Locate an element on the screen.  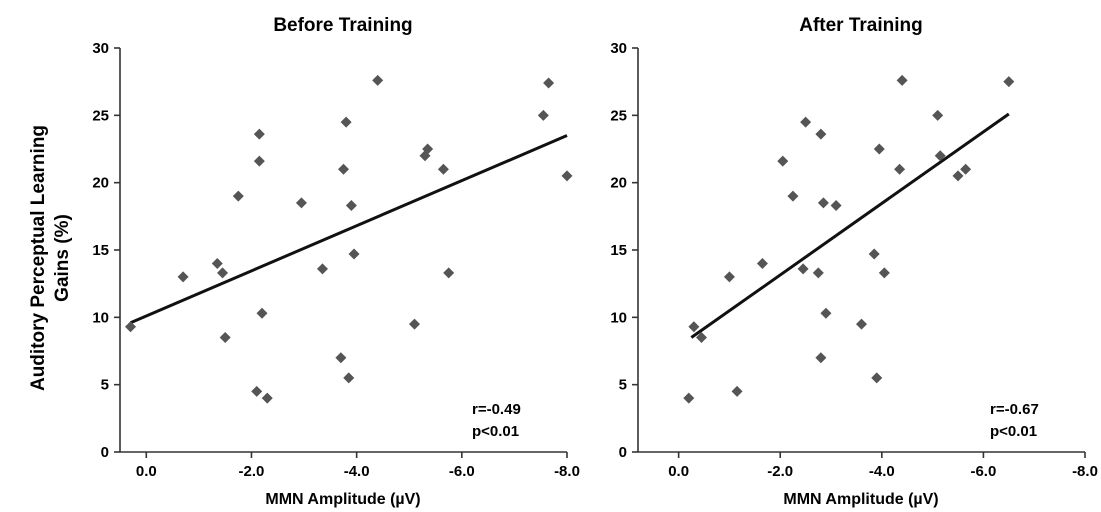
chart-title: Before Training is located at coordinates (342, 25).